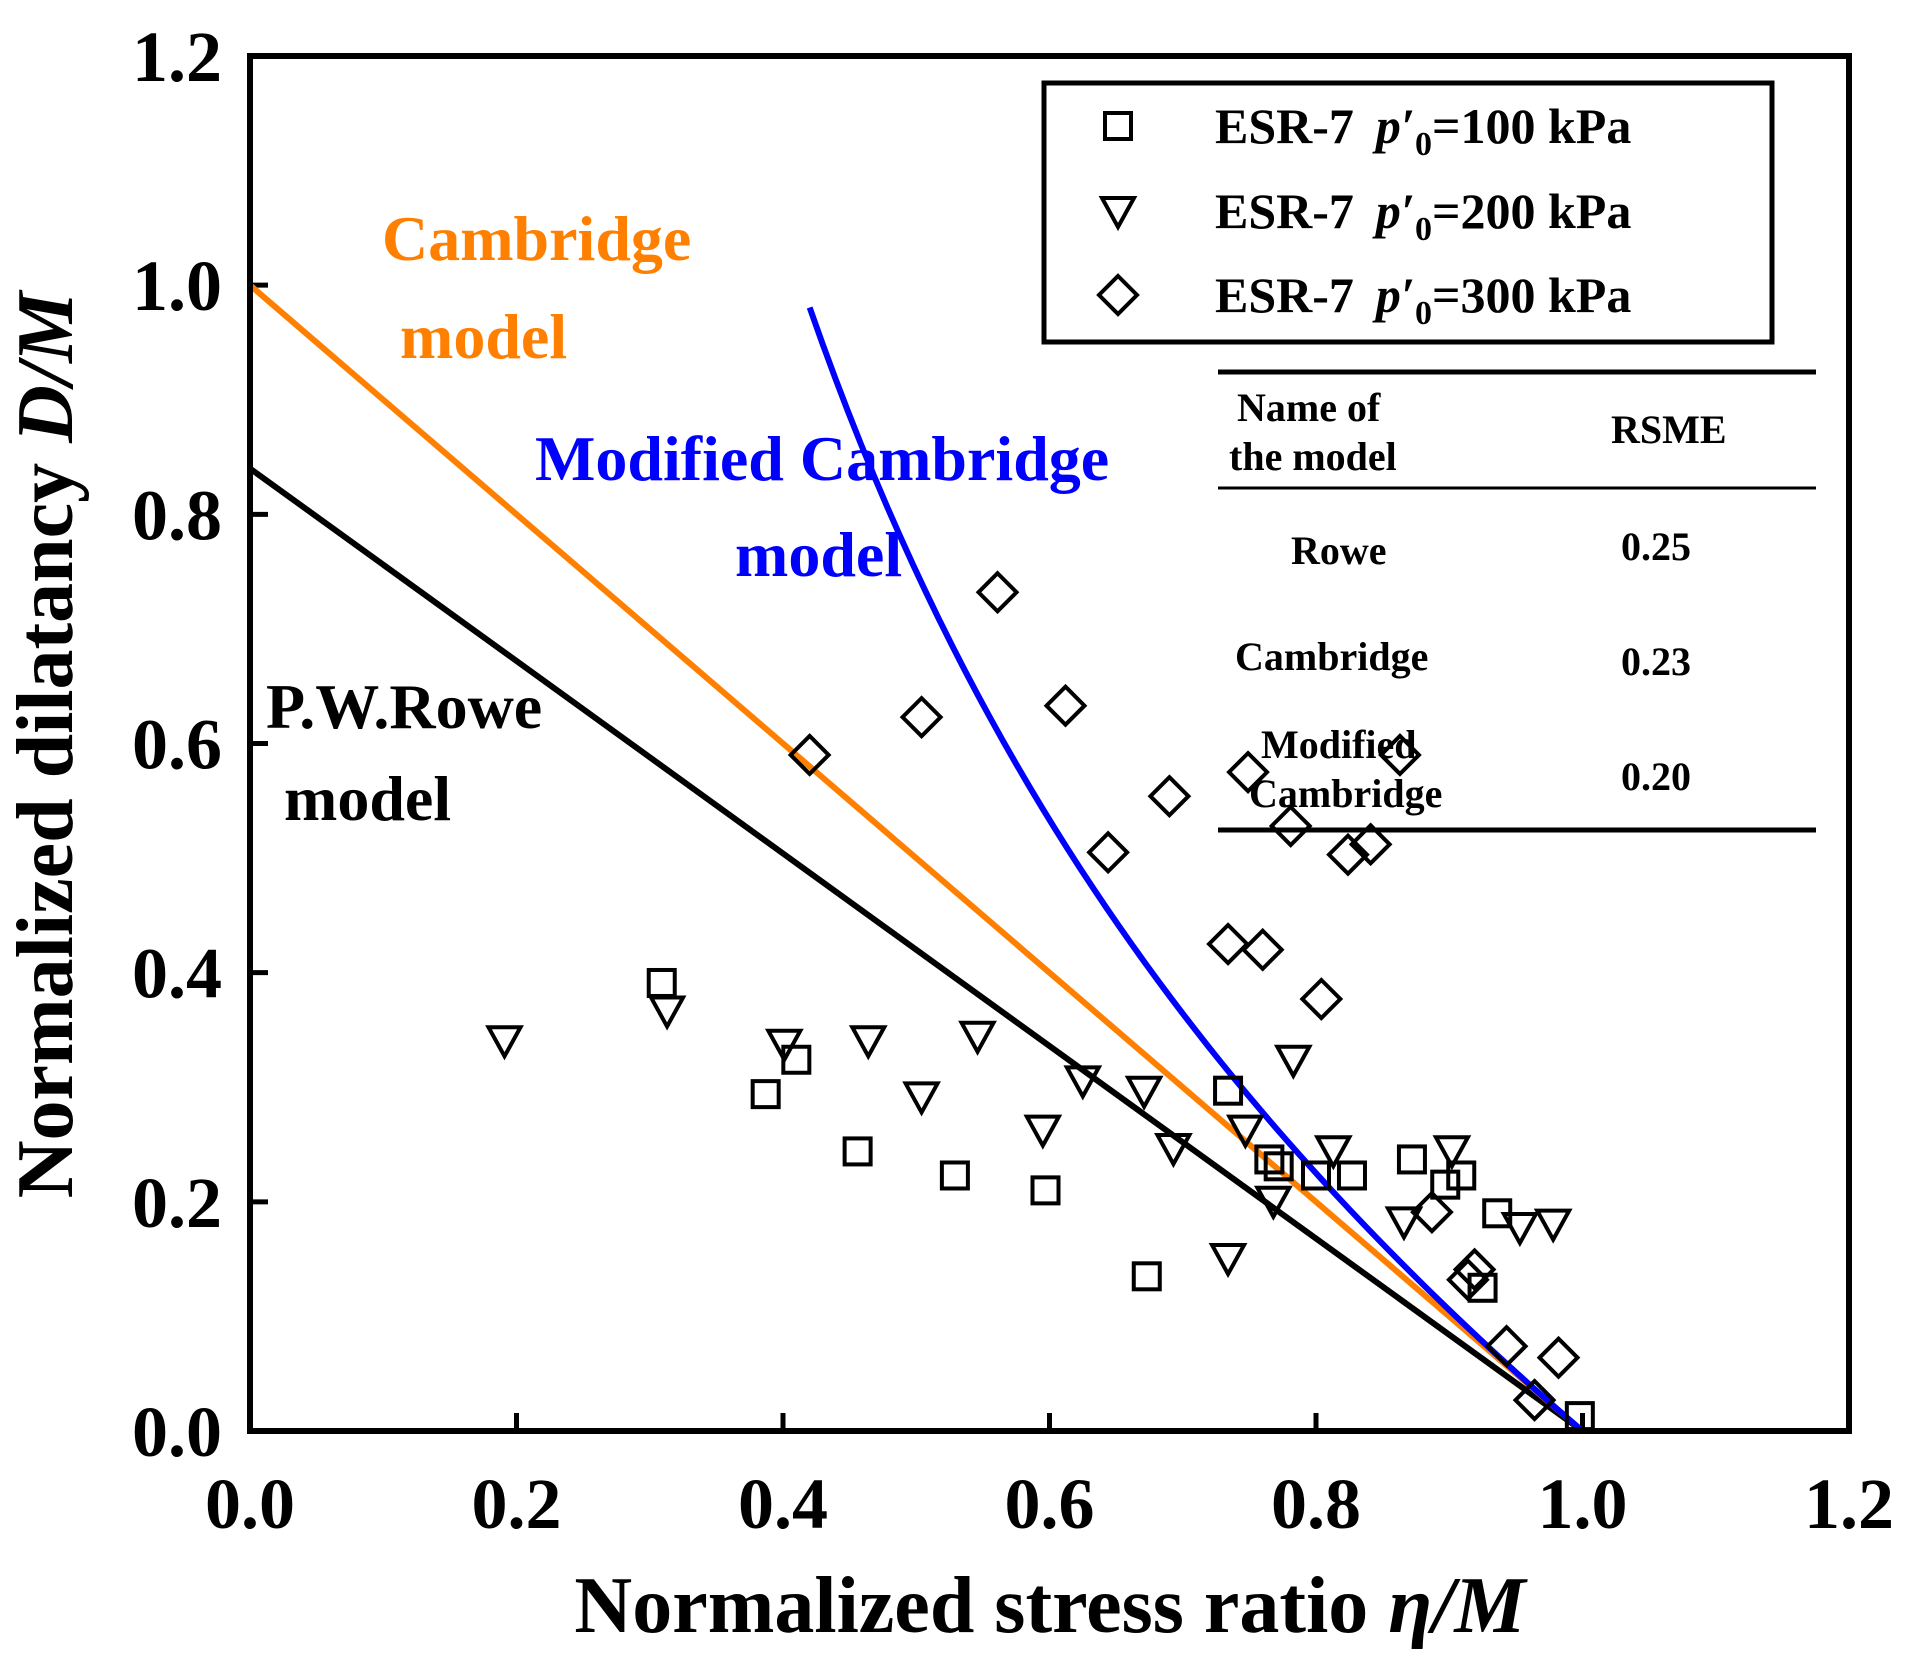 This screenshot has height=1678, width=1914. I want to click on legend-marker-square-icon, so click(1118, 126).